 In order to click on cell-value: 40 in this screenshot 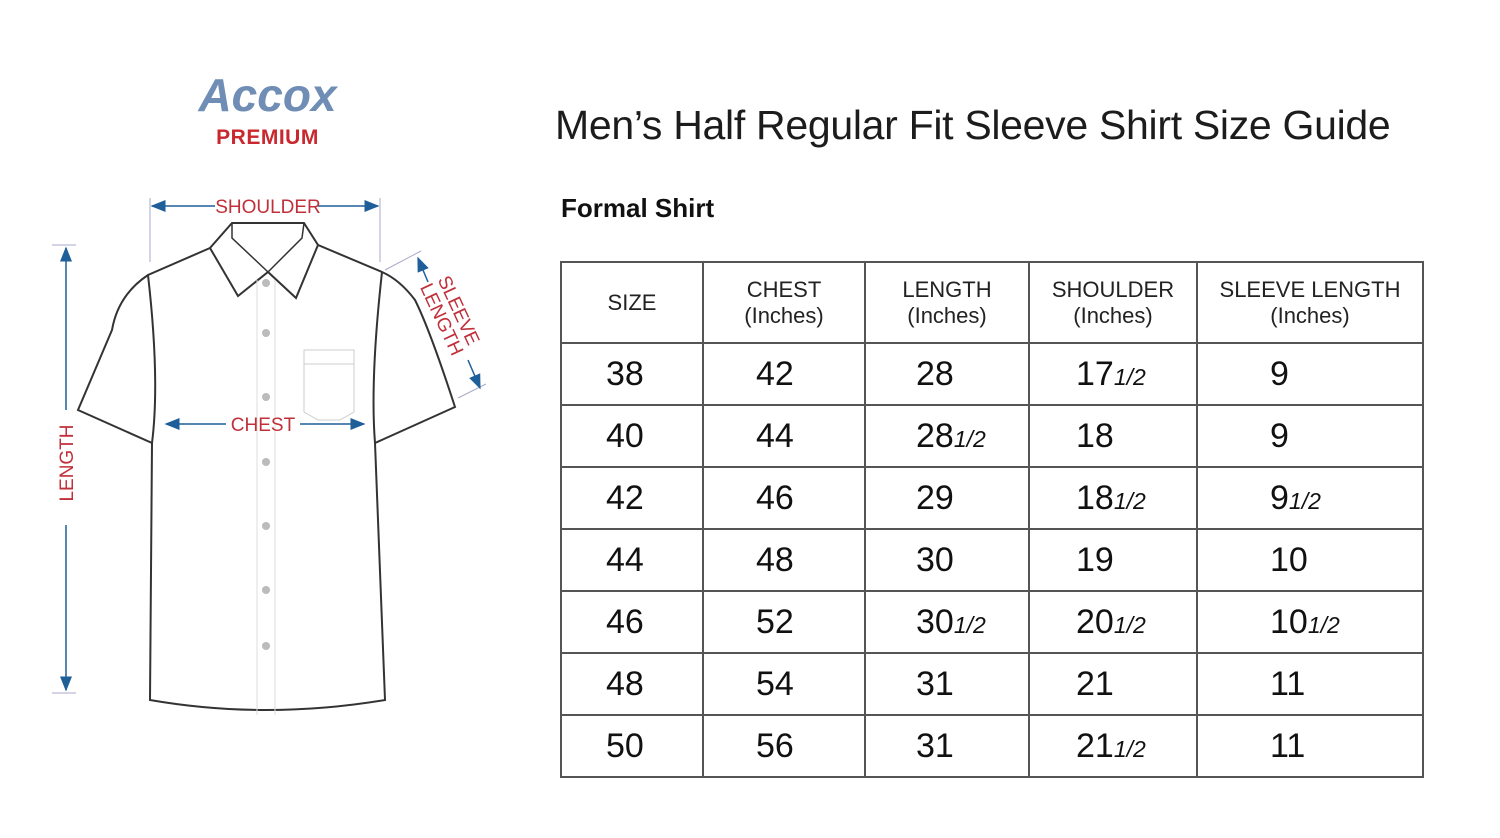, I will do `click(625, 435)`.